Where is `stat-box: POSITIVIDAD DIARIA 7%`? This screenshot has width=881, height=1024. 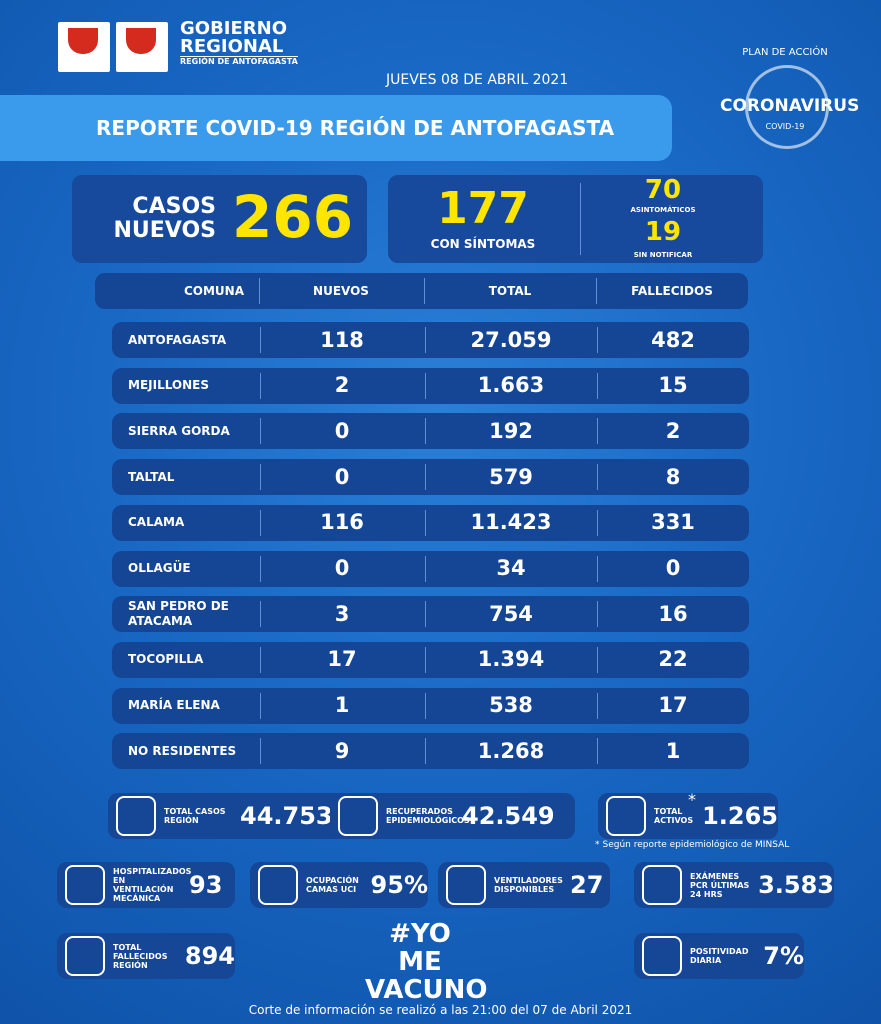 stat-box: POSITIVIDAD DIARIA 7% is located at coordinates (719, 956).